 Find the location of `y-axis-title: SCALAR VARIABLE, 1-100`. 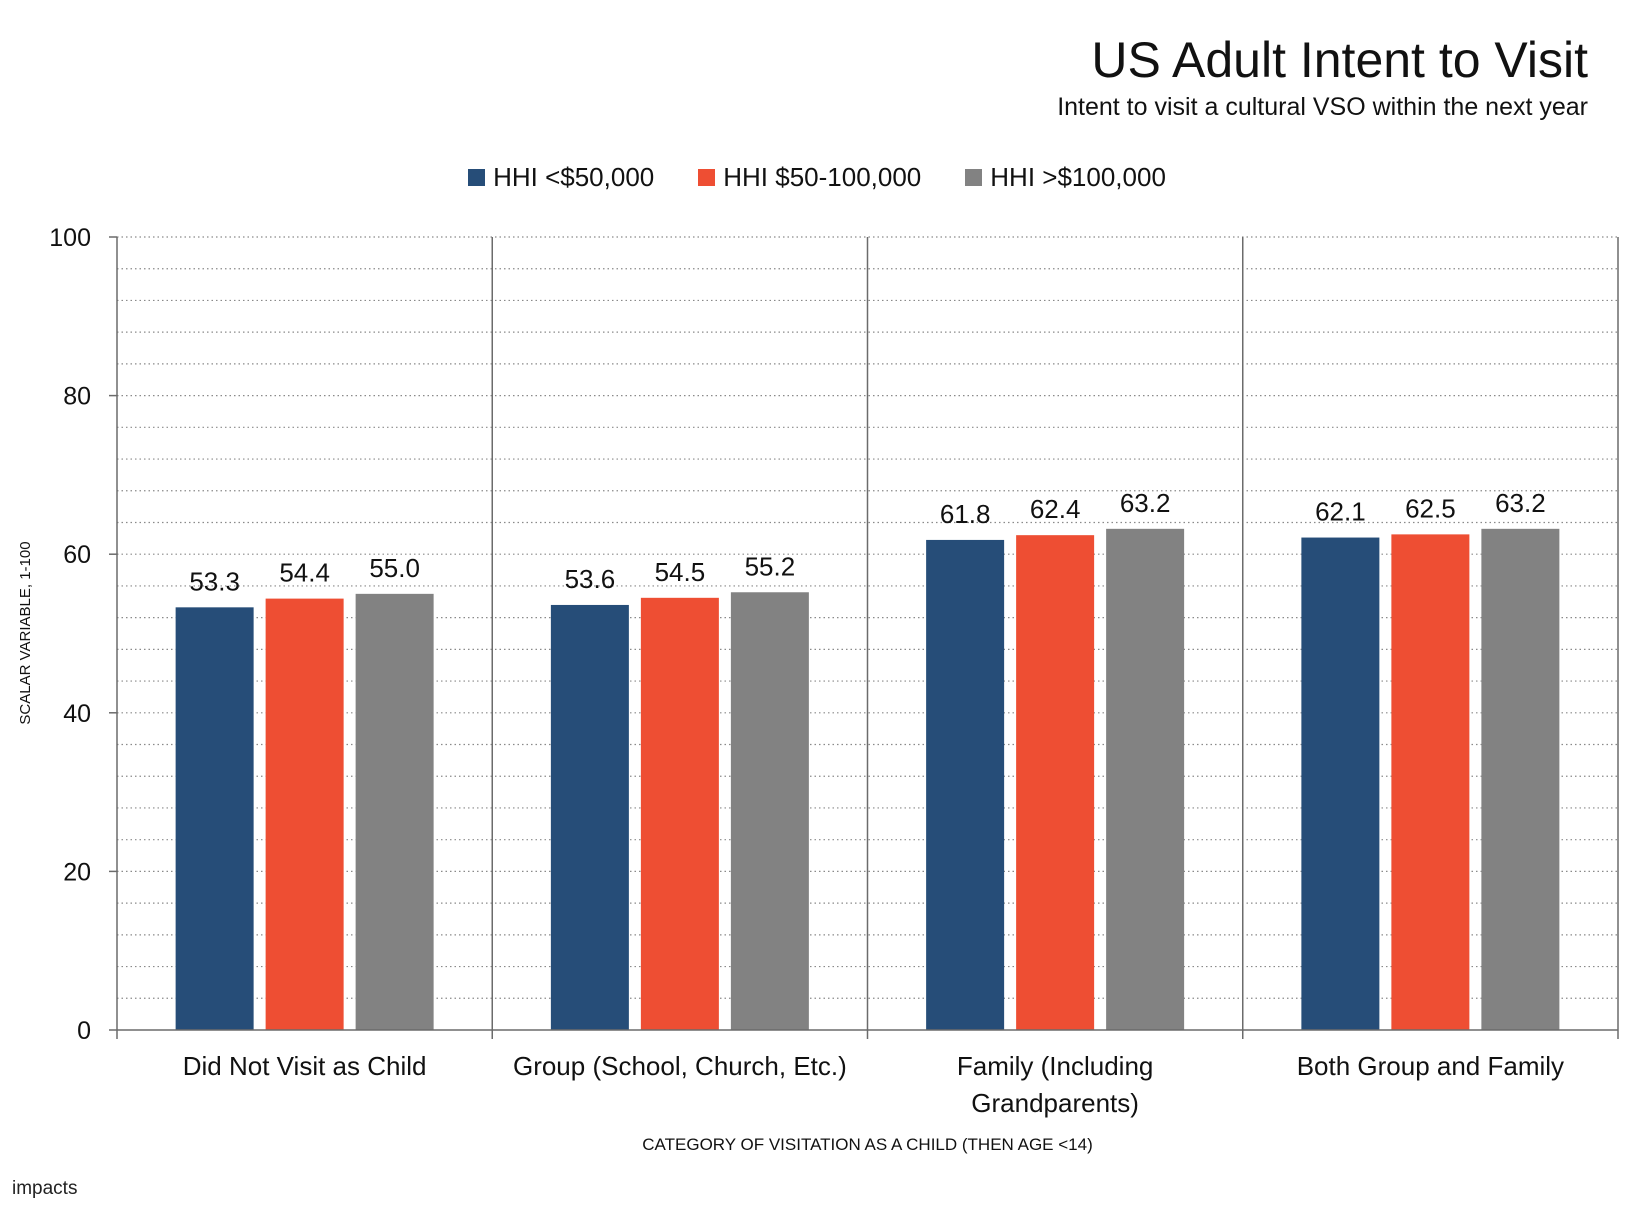

y-axis-title: SCALAR VARIABLE, 1-100 is located at coordinates (25, 632).